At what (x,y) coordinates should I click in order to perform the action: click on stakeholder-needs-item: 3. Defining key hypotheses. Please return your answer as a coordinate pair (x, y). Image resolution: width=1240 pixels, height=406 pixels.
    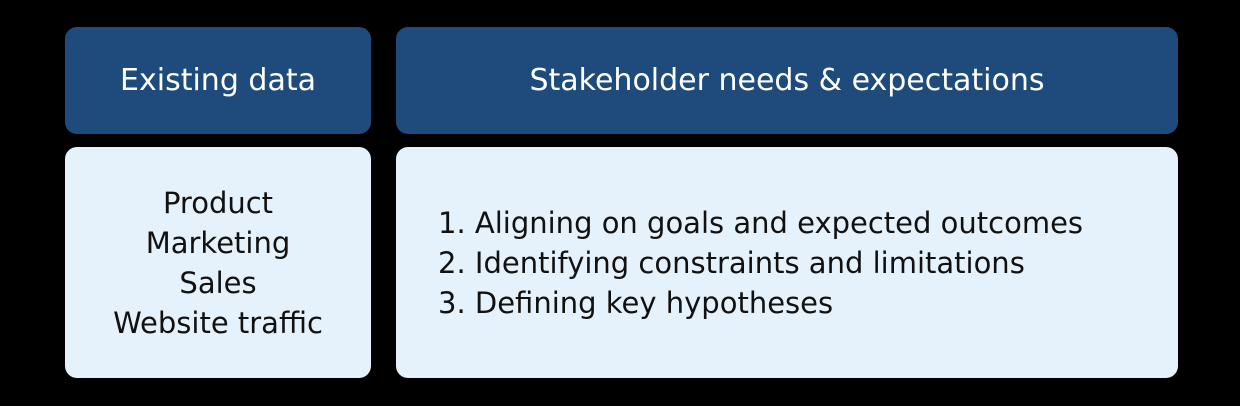
    Looking at the image, I should click on (636, 302).